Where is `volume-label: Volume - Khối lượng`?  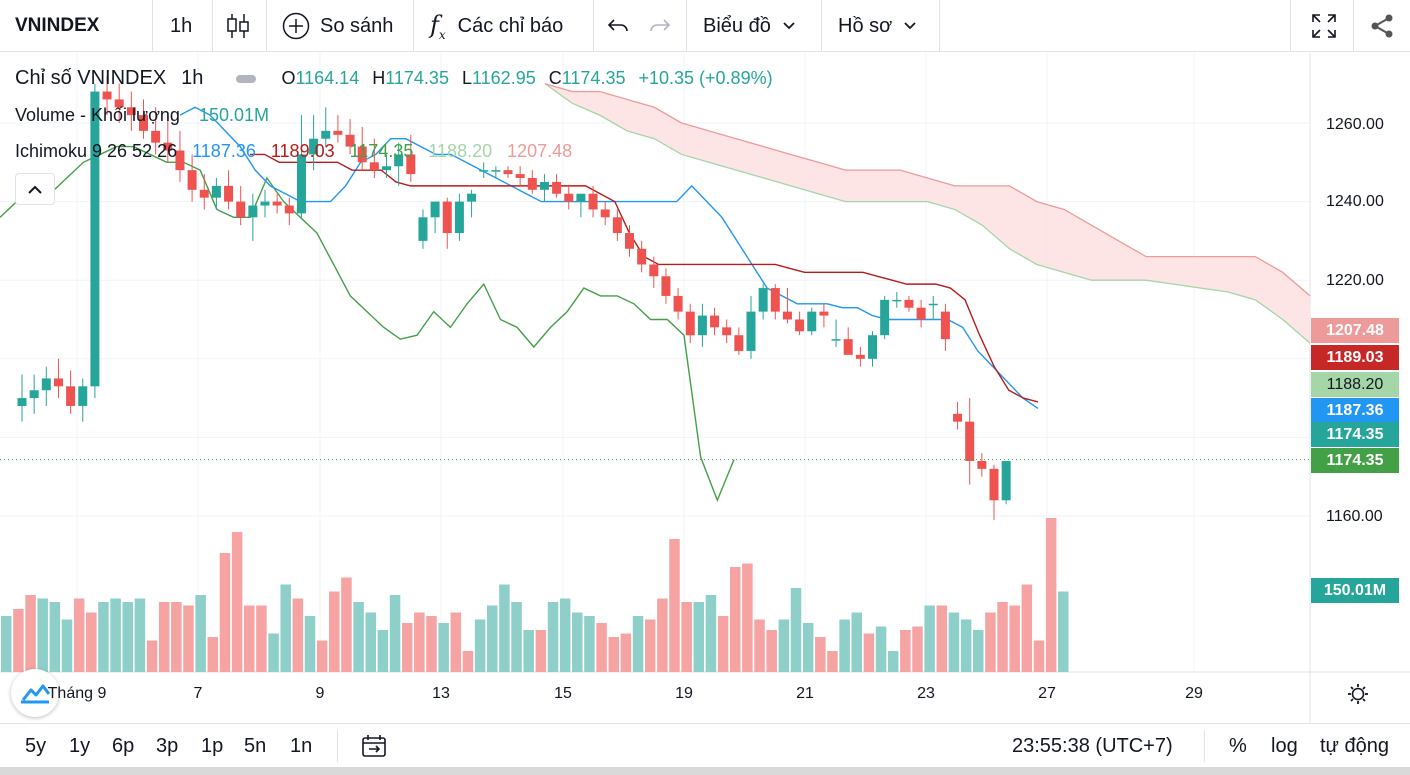 volume-label: Volume - Khối lượng is located at coordinates (97, 115).